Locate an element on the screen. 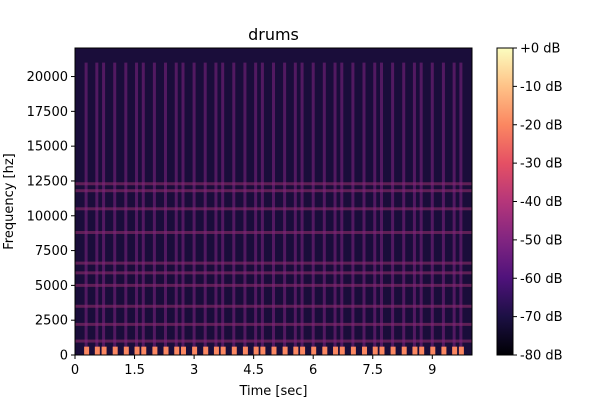  colorbar-tick-label: -20 dB is located at coordinates (541, 125).